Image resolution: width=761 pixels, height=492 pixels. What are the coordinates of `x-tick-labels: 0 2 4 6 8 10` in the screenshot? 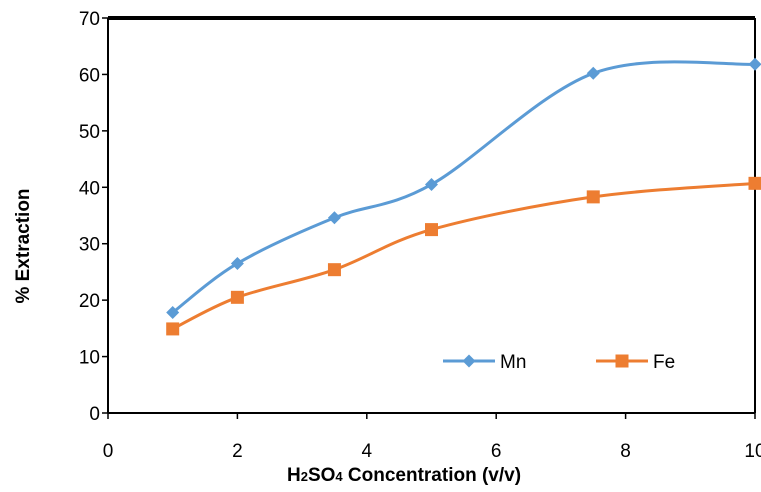 It's located at (432, 451).